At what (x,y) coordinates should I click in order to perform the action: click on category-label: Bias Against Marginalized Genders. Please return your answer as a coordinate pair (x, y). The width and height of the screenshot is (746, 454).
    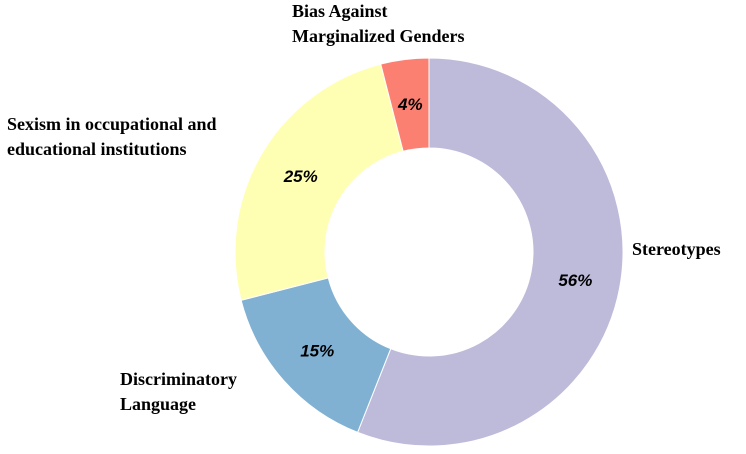
    Looking at the image, I should click on (378, 23).